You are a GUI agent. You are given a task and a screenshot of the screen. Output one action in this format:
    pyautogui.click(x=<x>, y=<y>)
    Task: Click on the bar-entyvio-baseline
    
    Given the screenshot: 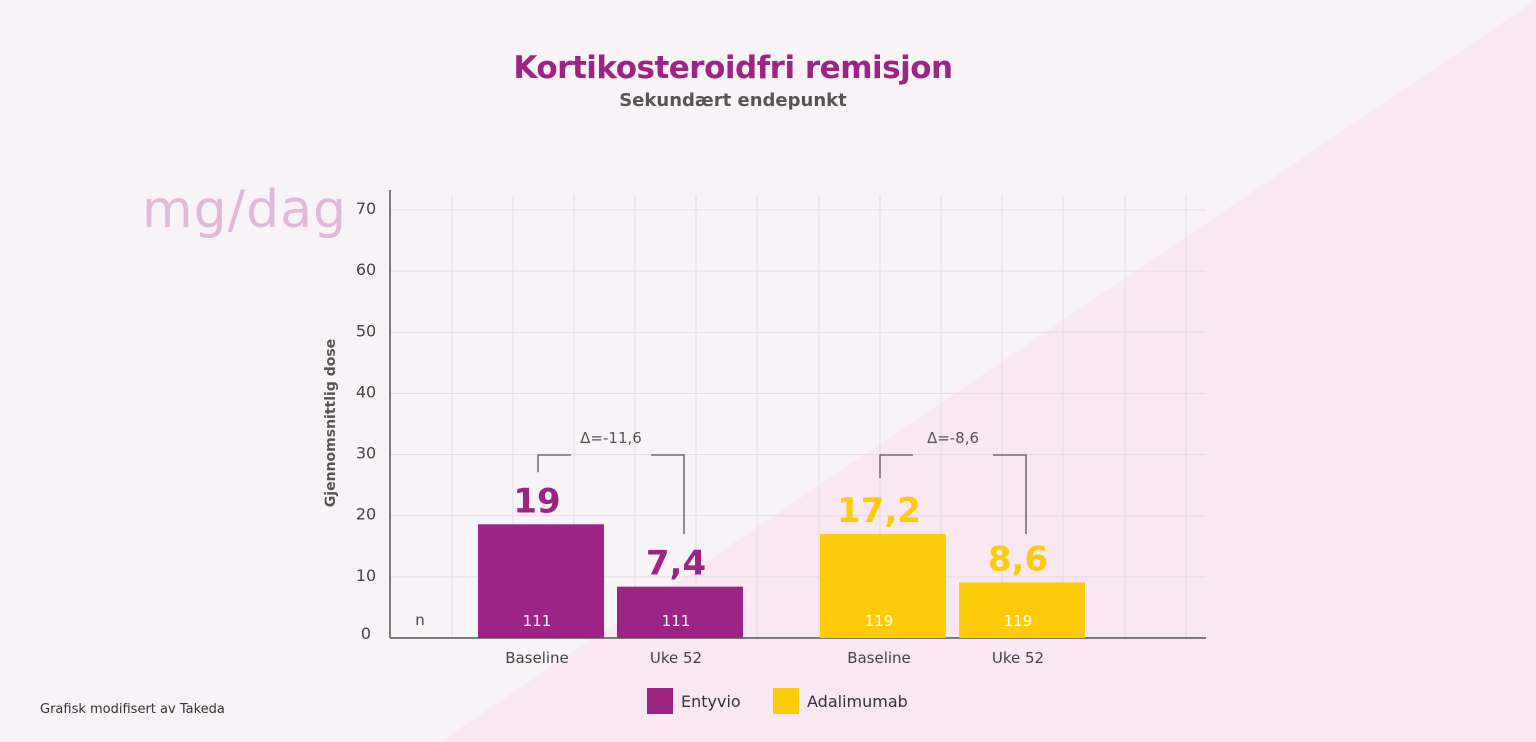 What is the action you would take?
    pyautogui.click(x=541, y=581)
    